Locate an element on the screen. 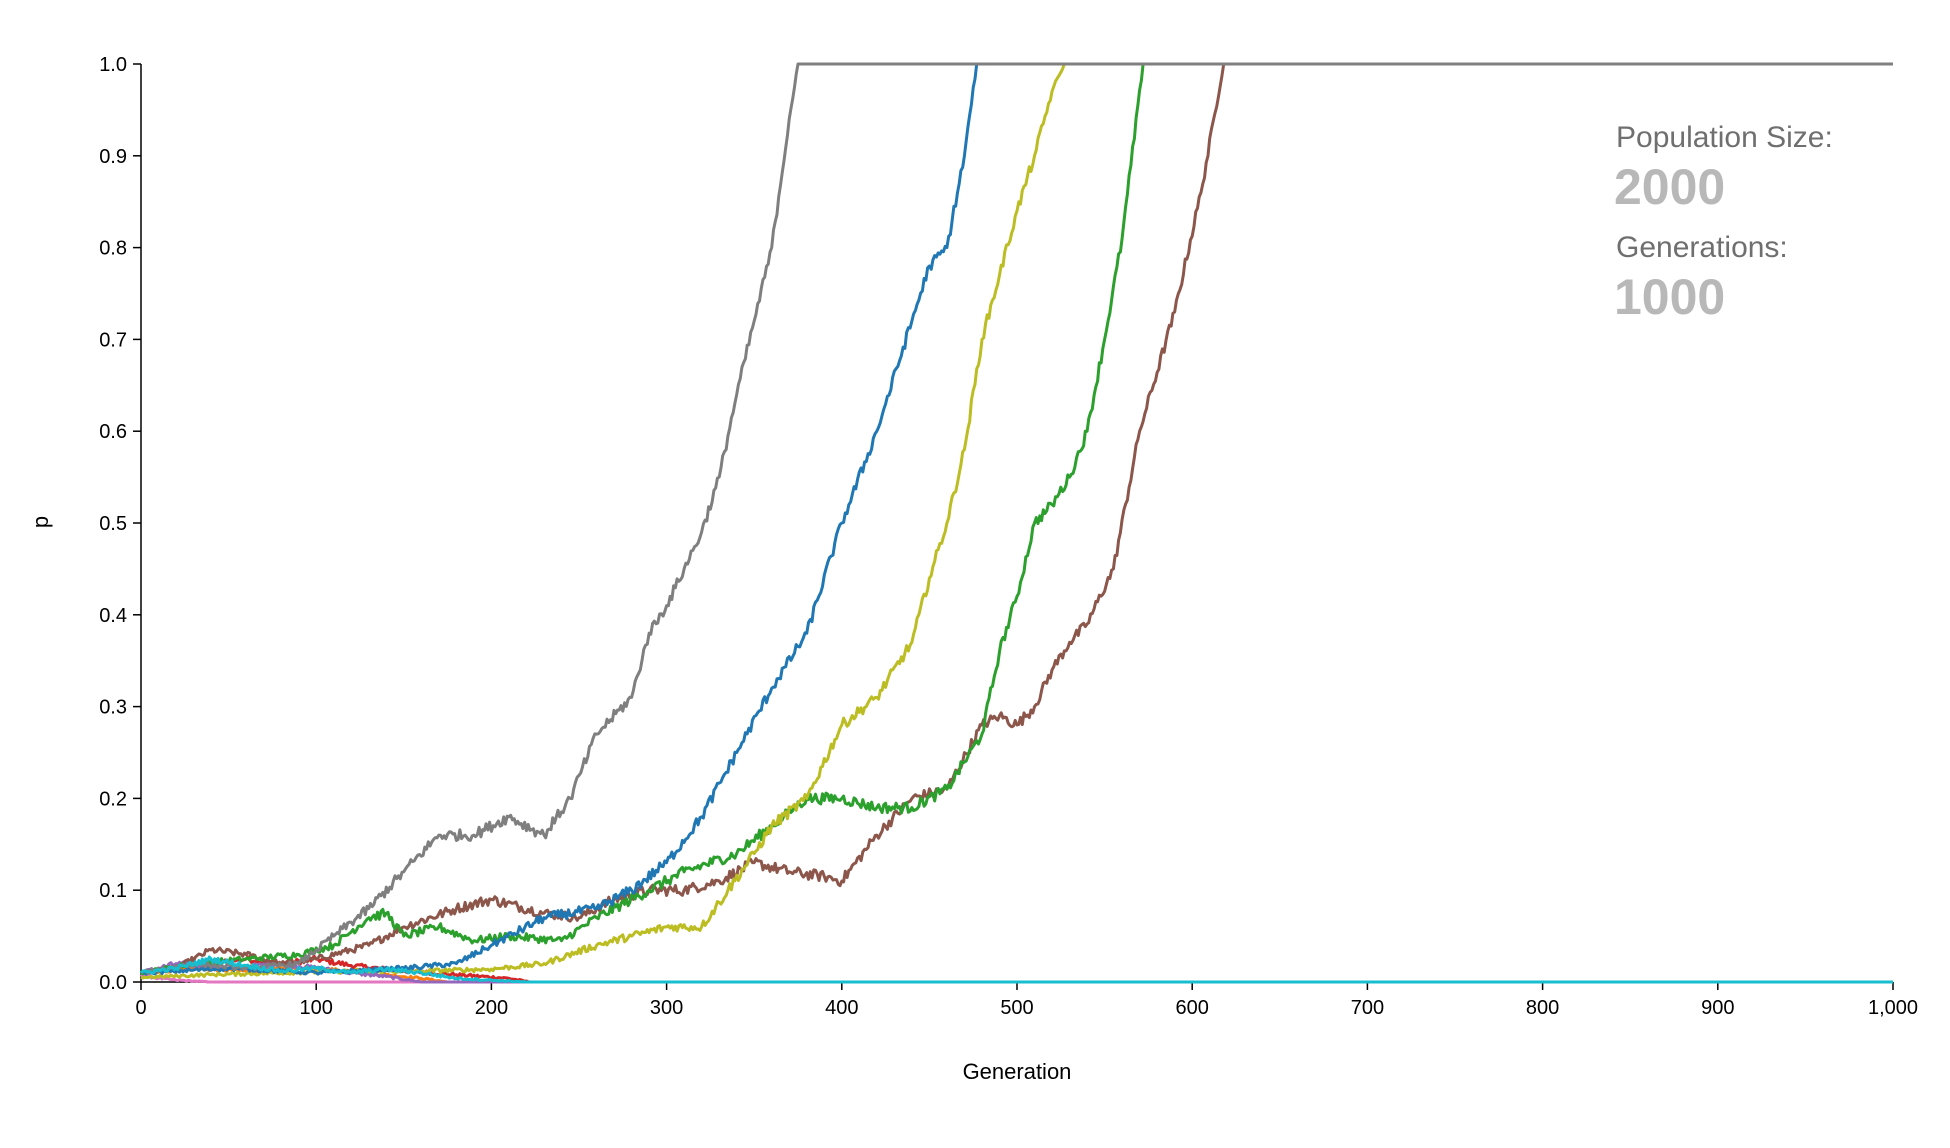 The width and height of the screenshot is (1950, 1148). y-tick-label: 0.4 is located at coordinates (113, 616).